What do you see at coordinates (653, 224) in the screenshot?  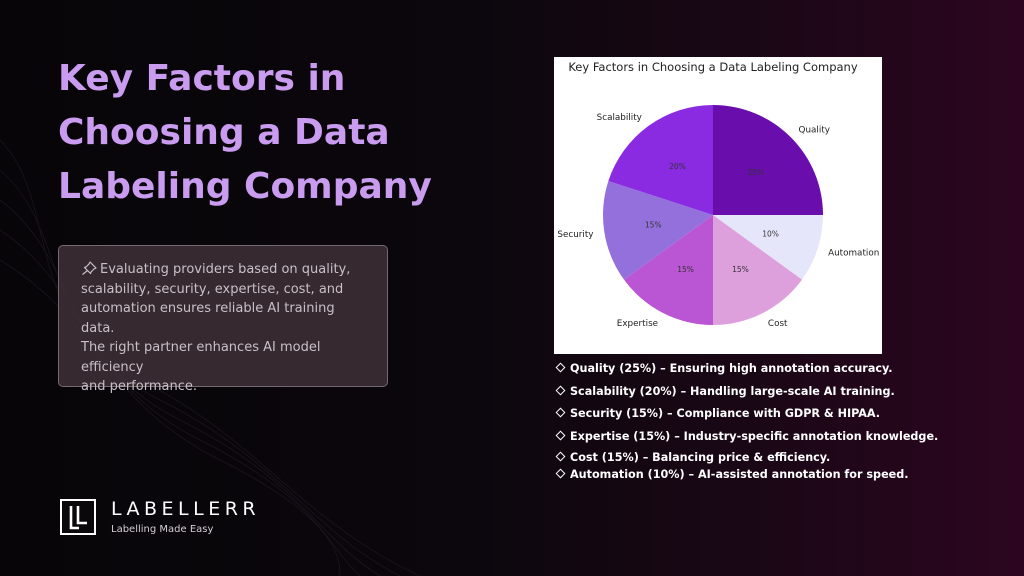 I see `pie-percent-label-security: 15%` at bounding box center [653, 224].